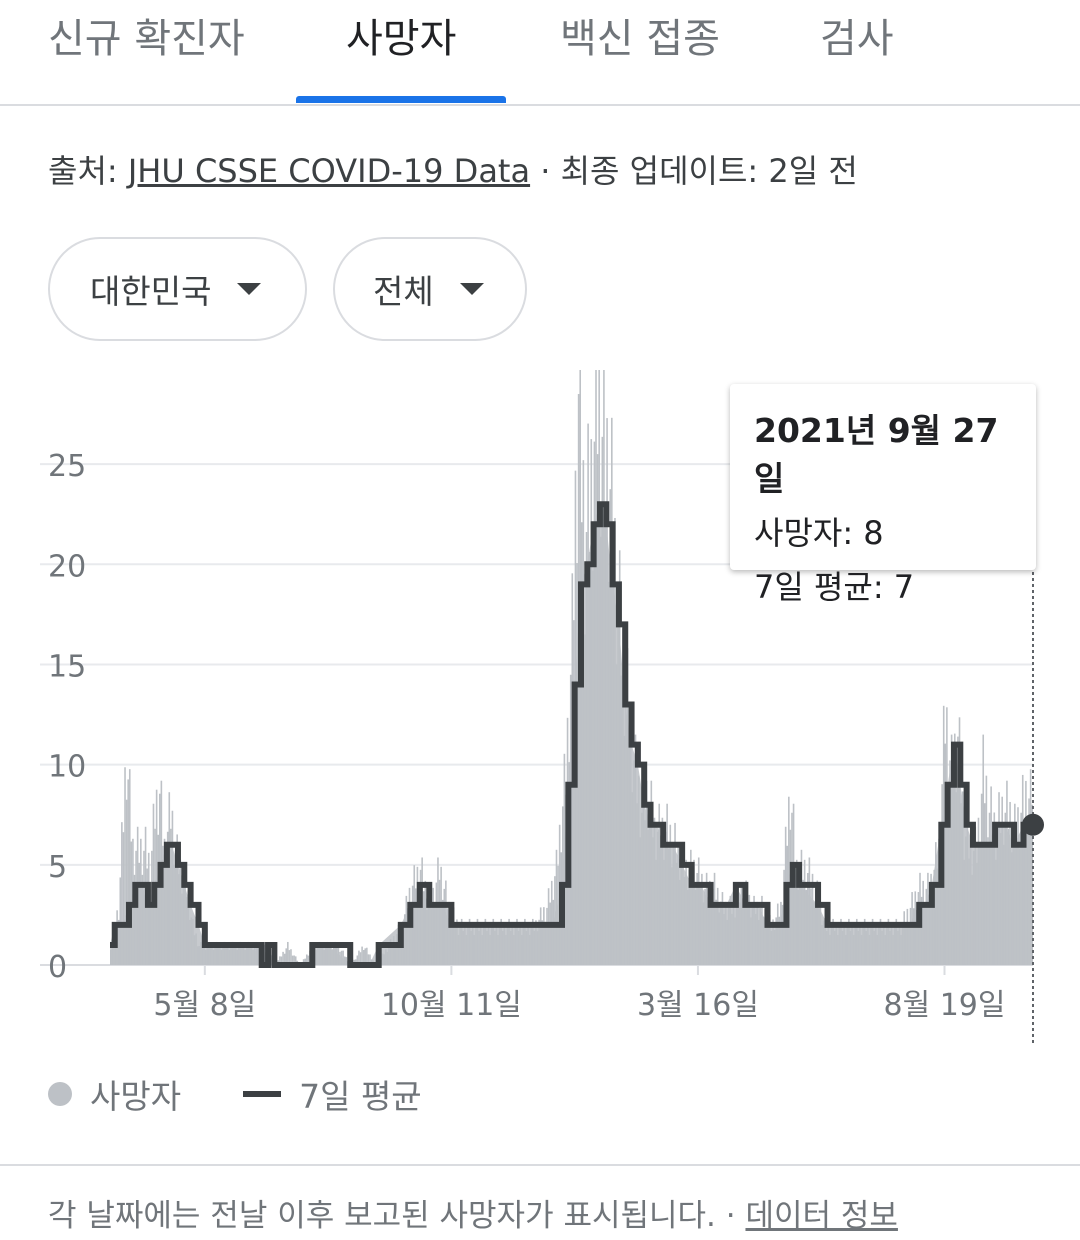 The image size is (1080, 1240). What do you see at coordinates (60, 1094) in the screenshot?
I see `legend-deaths-marker` at bounding box center [60, 1094].